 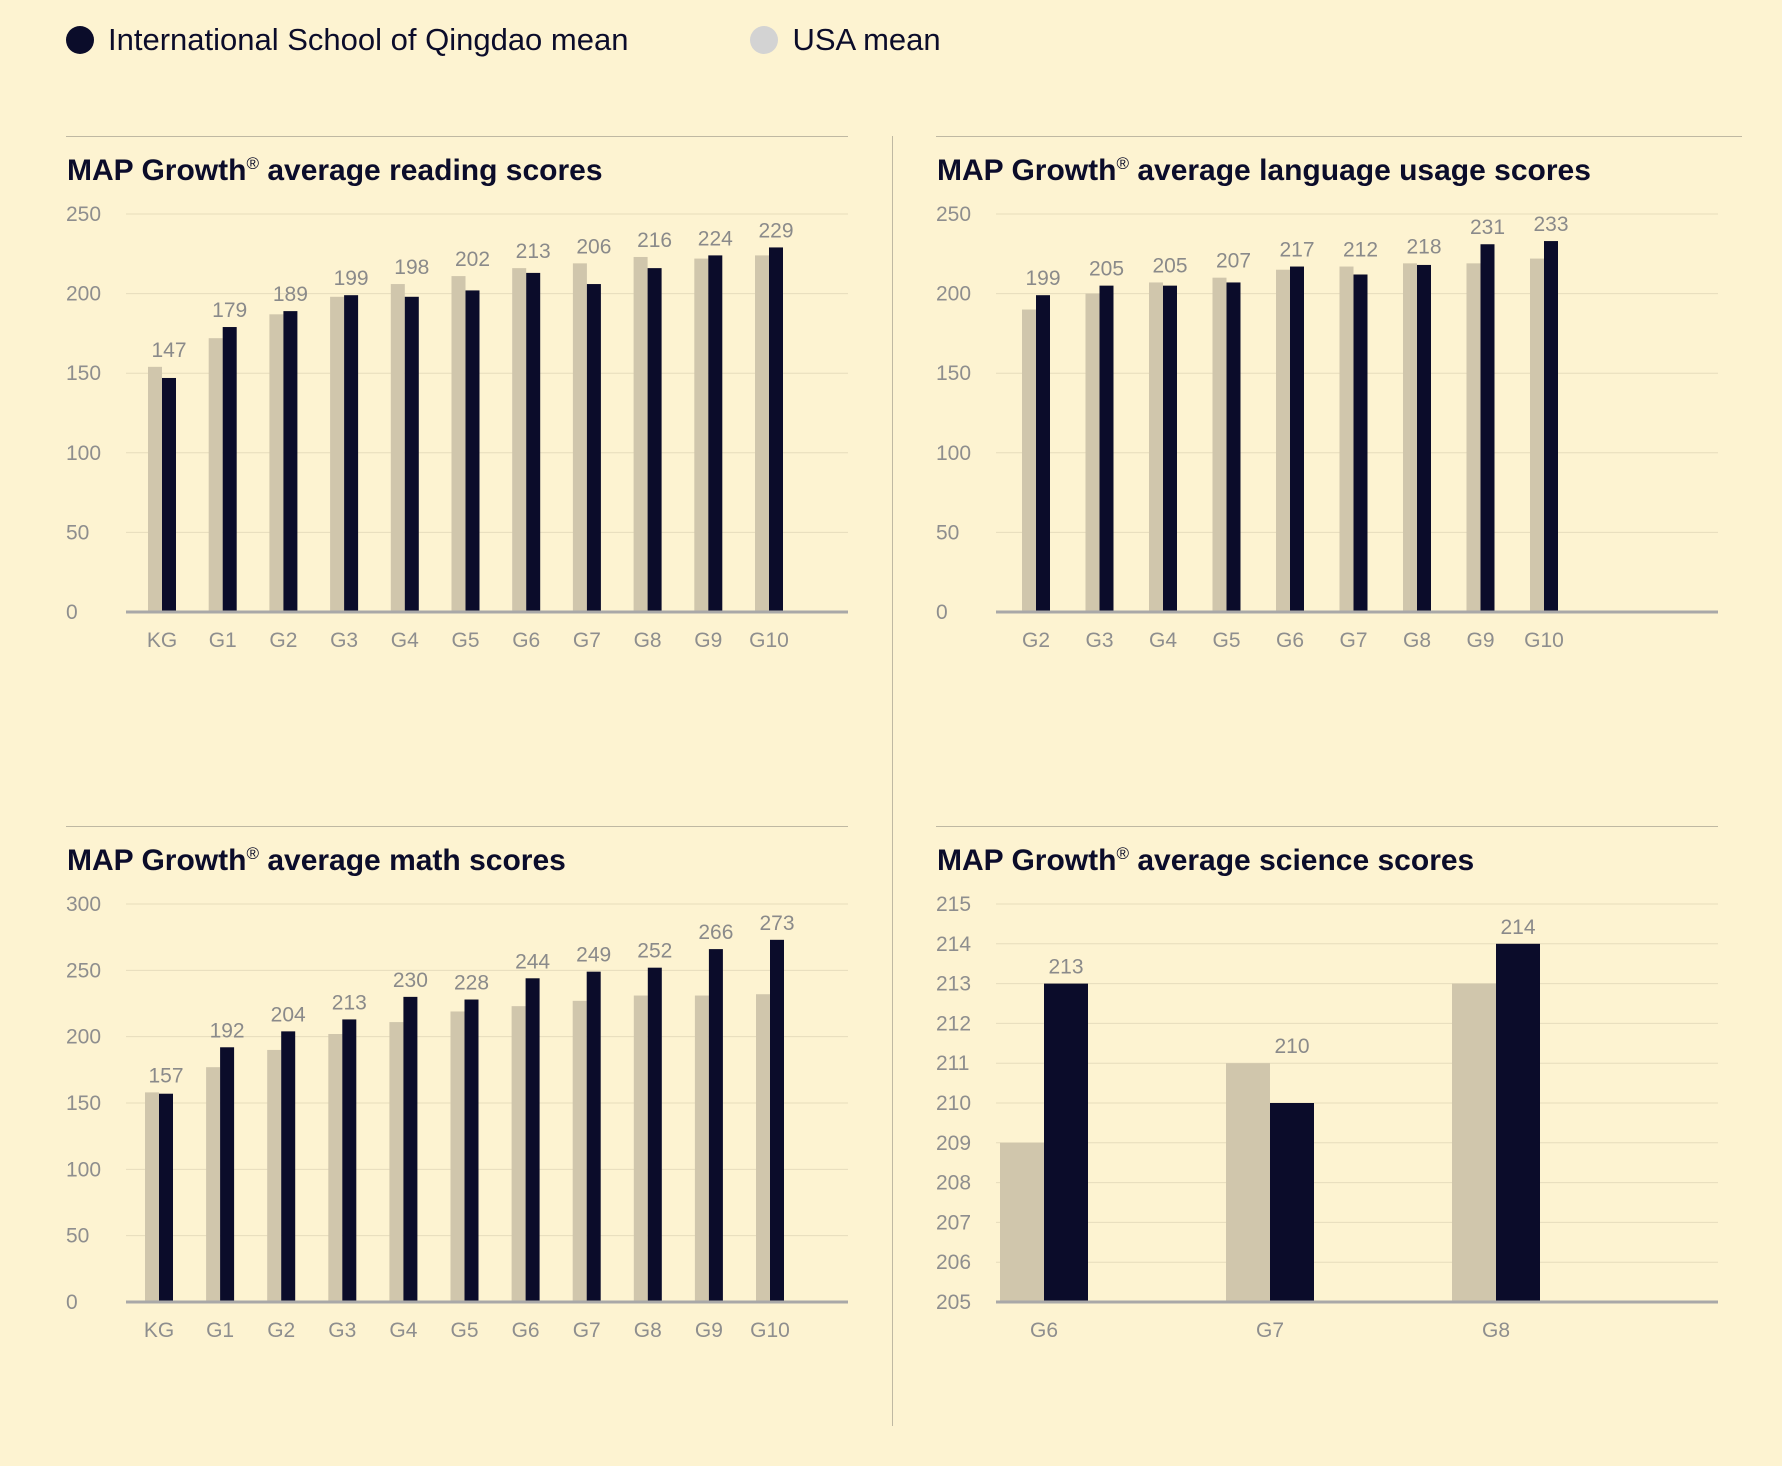 What do you see at coordinates (593, 246) in the screenshot?
I see `value-label-g7: 206` at bounding box center [593, 246].